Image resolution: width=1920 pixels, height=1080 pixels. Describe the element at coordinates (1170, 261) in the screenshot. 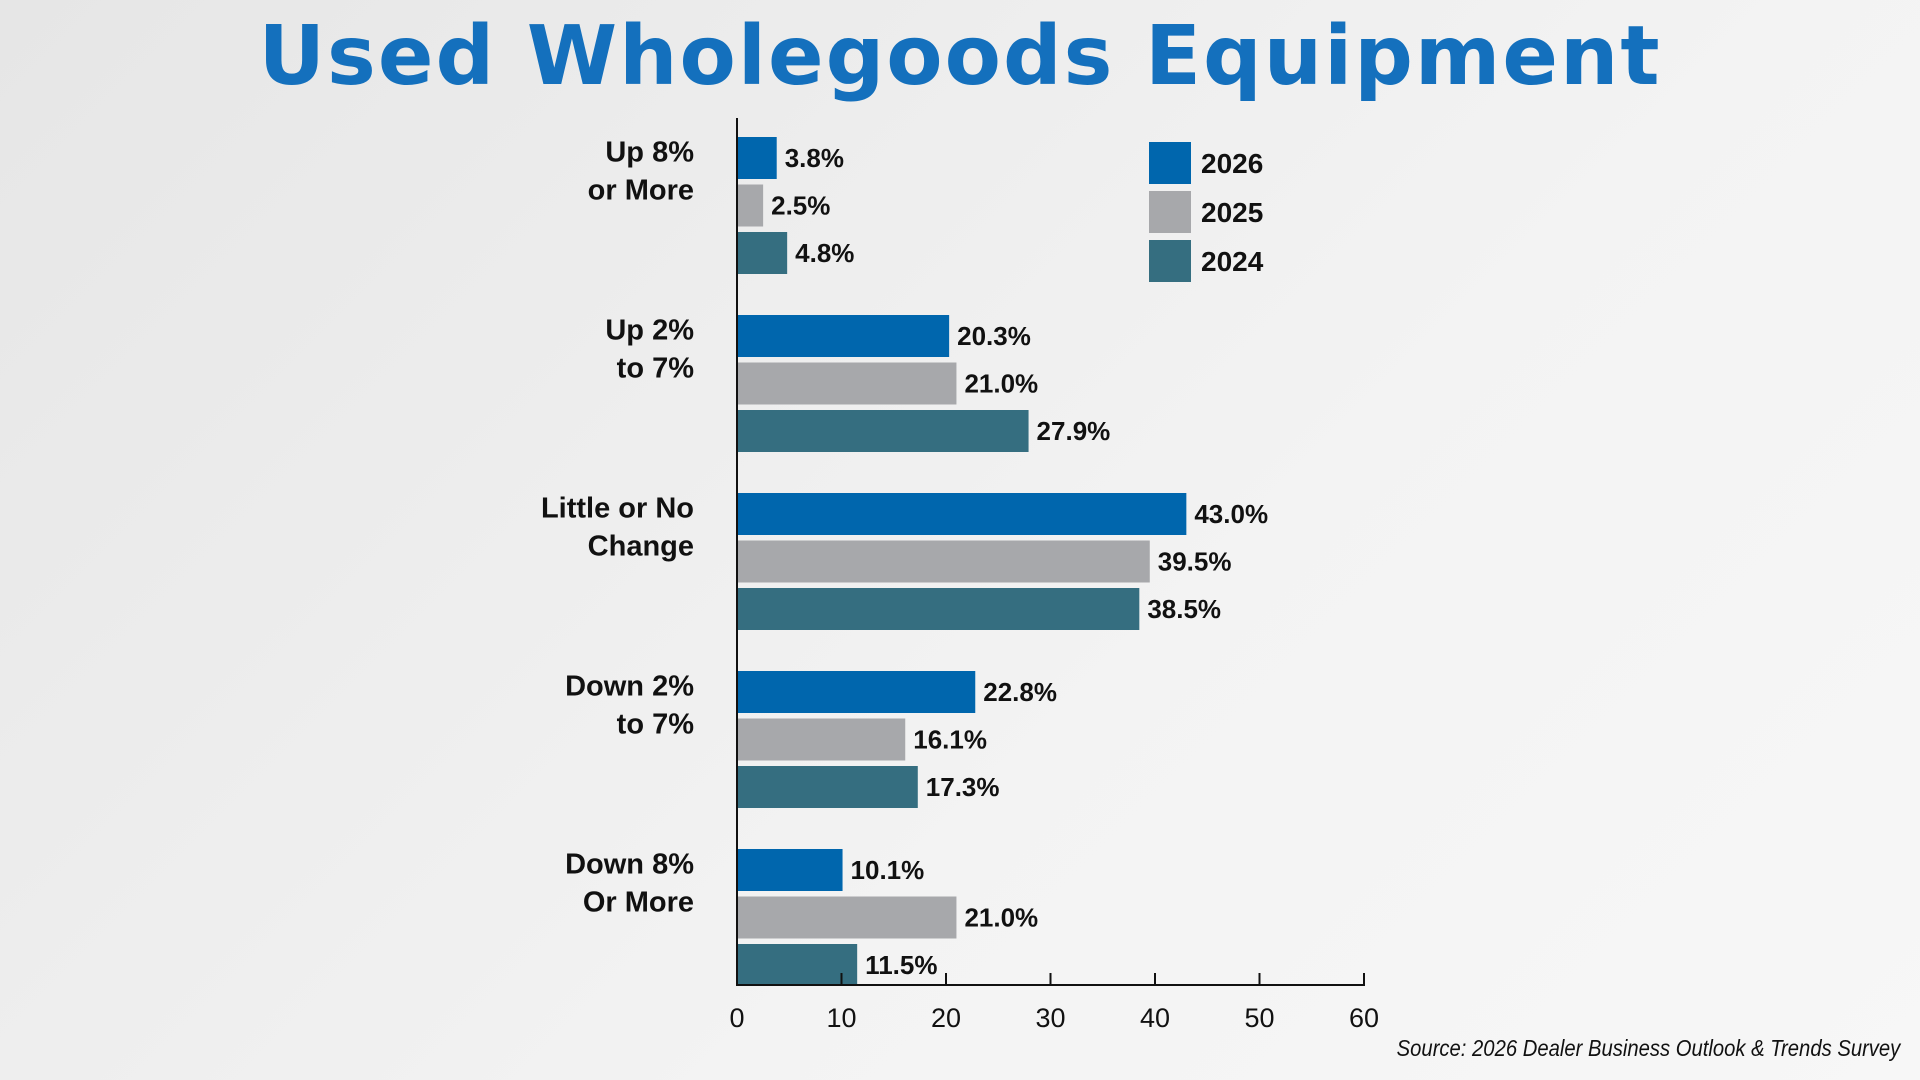

I see `legend-swatch-2024` at that location.